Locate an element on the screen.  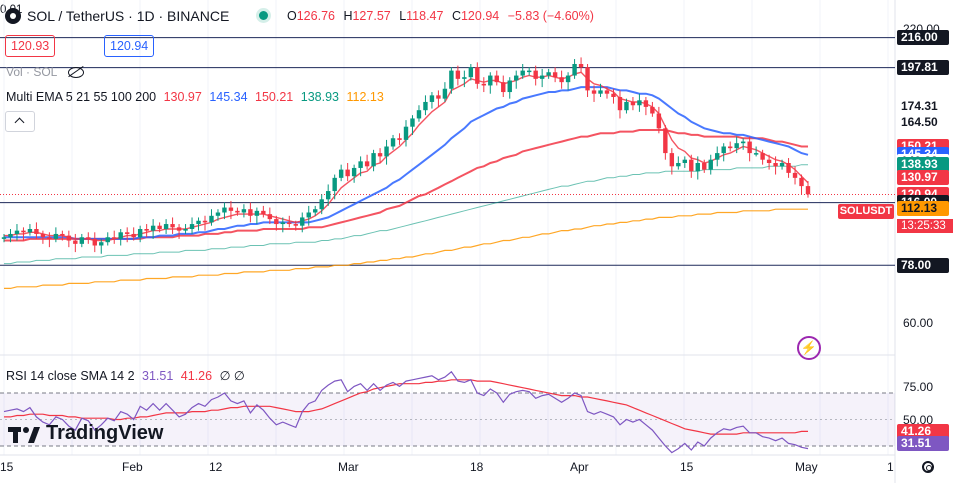
price-label: 216.00 is located at coordinates (923, 38).